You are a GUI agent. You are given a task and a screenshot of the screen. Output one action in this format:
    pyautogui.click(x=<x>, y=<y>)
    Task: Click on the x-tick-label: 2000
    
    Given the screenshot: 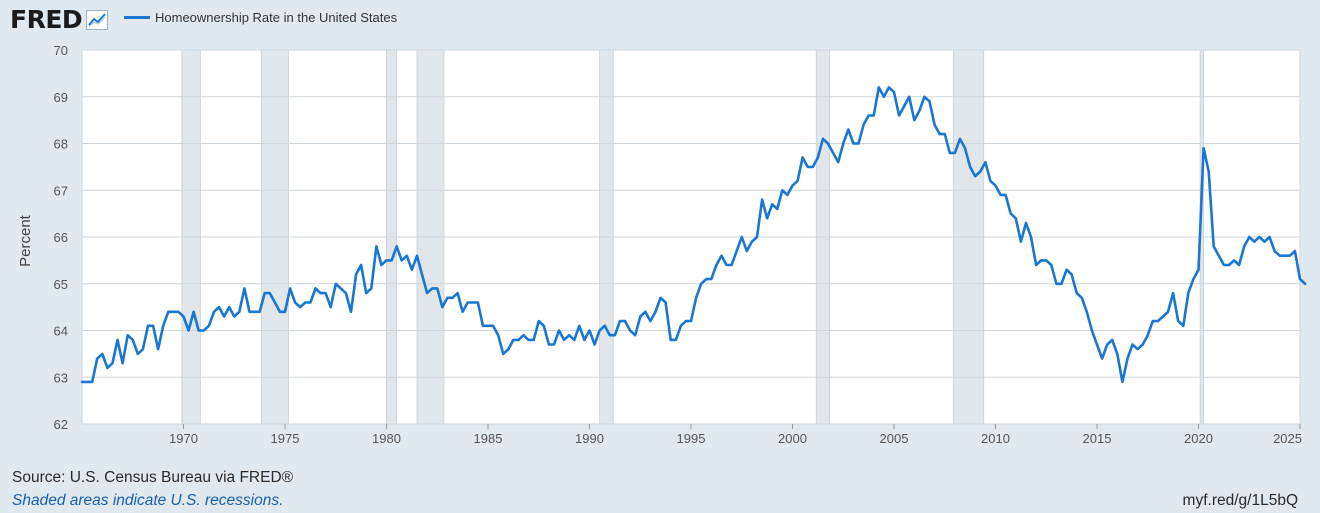 What is the action you would take?
    pyautogui.click(x=792, y=438)
    